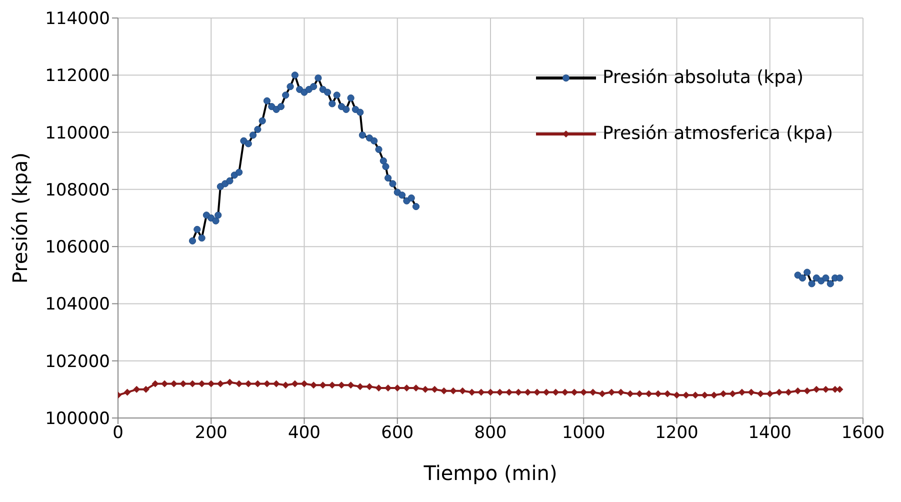 This screenshot has height=502, width=901. Describe the element at coordinates (490, 433) in the screenshot. I see `x-tick-label: 800` at that location.